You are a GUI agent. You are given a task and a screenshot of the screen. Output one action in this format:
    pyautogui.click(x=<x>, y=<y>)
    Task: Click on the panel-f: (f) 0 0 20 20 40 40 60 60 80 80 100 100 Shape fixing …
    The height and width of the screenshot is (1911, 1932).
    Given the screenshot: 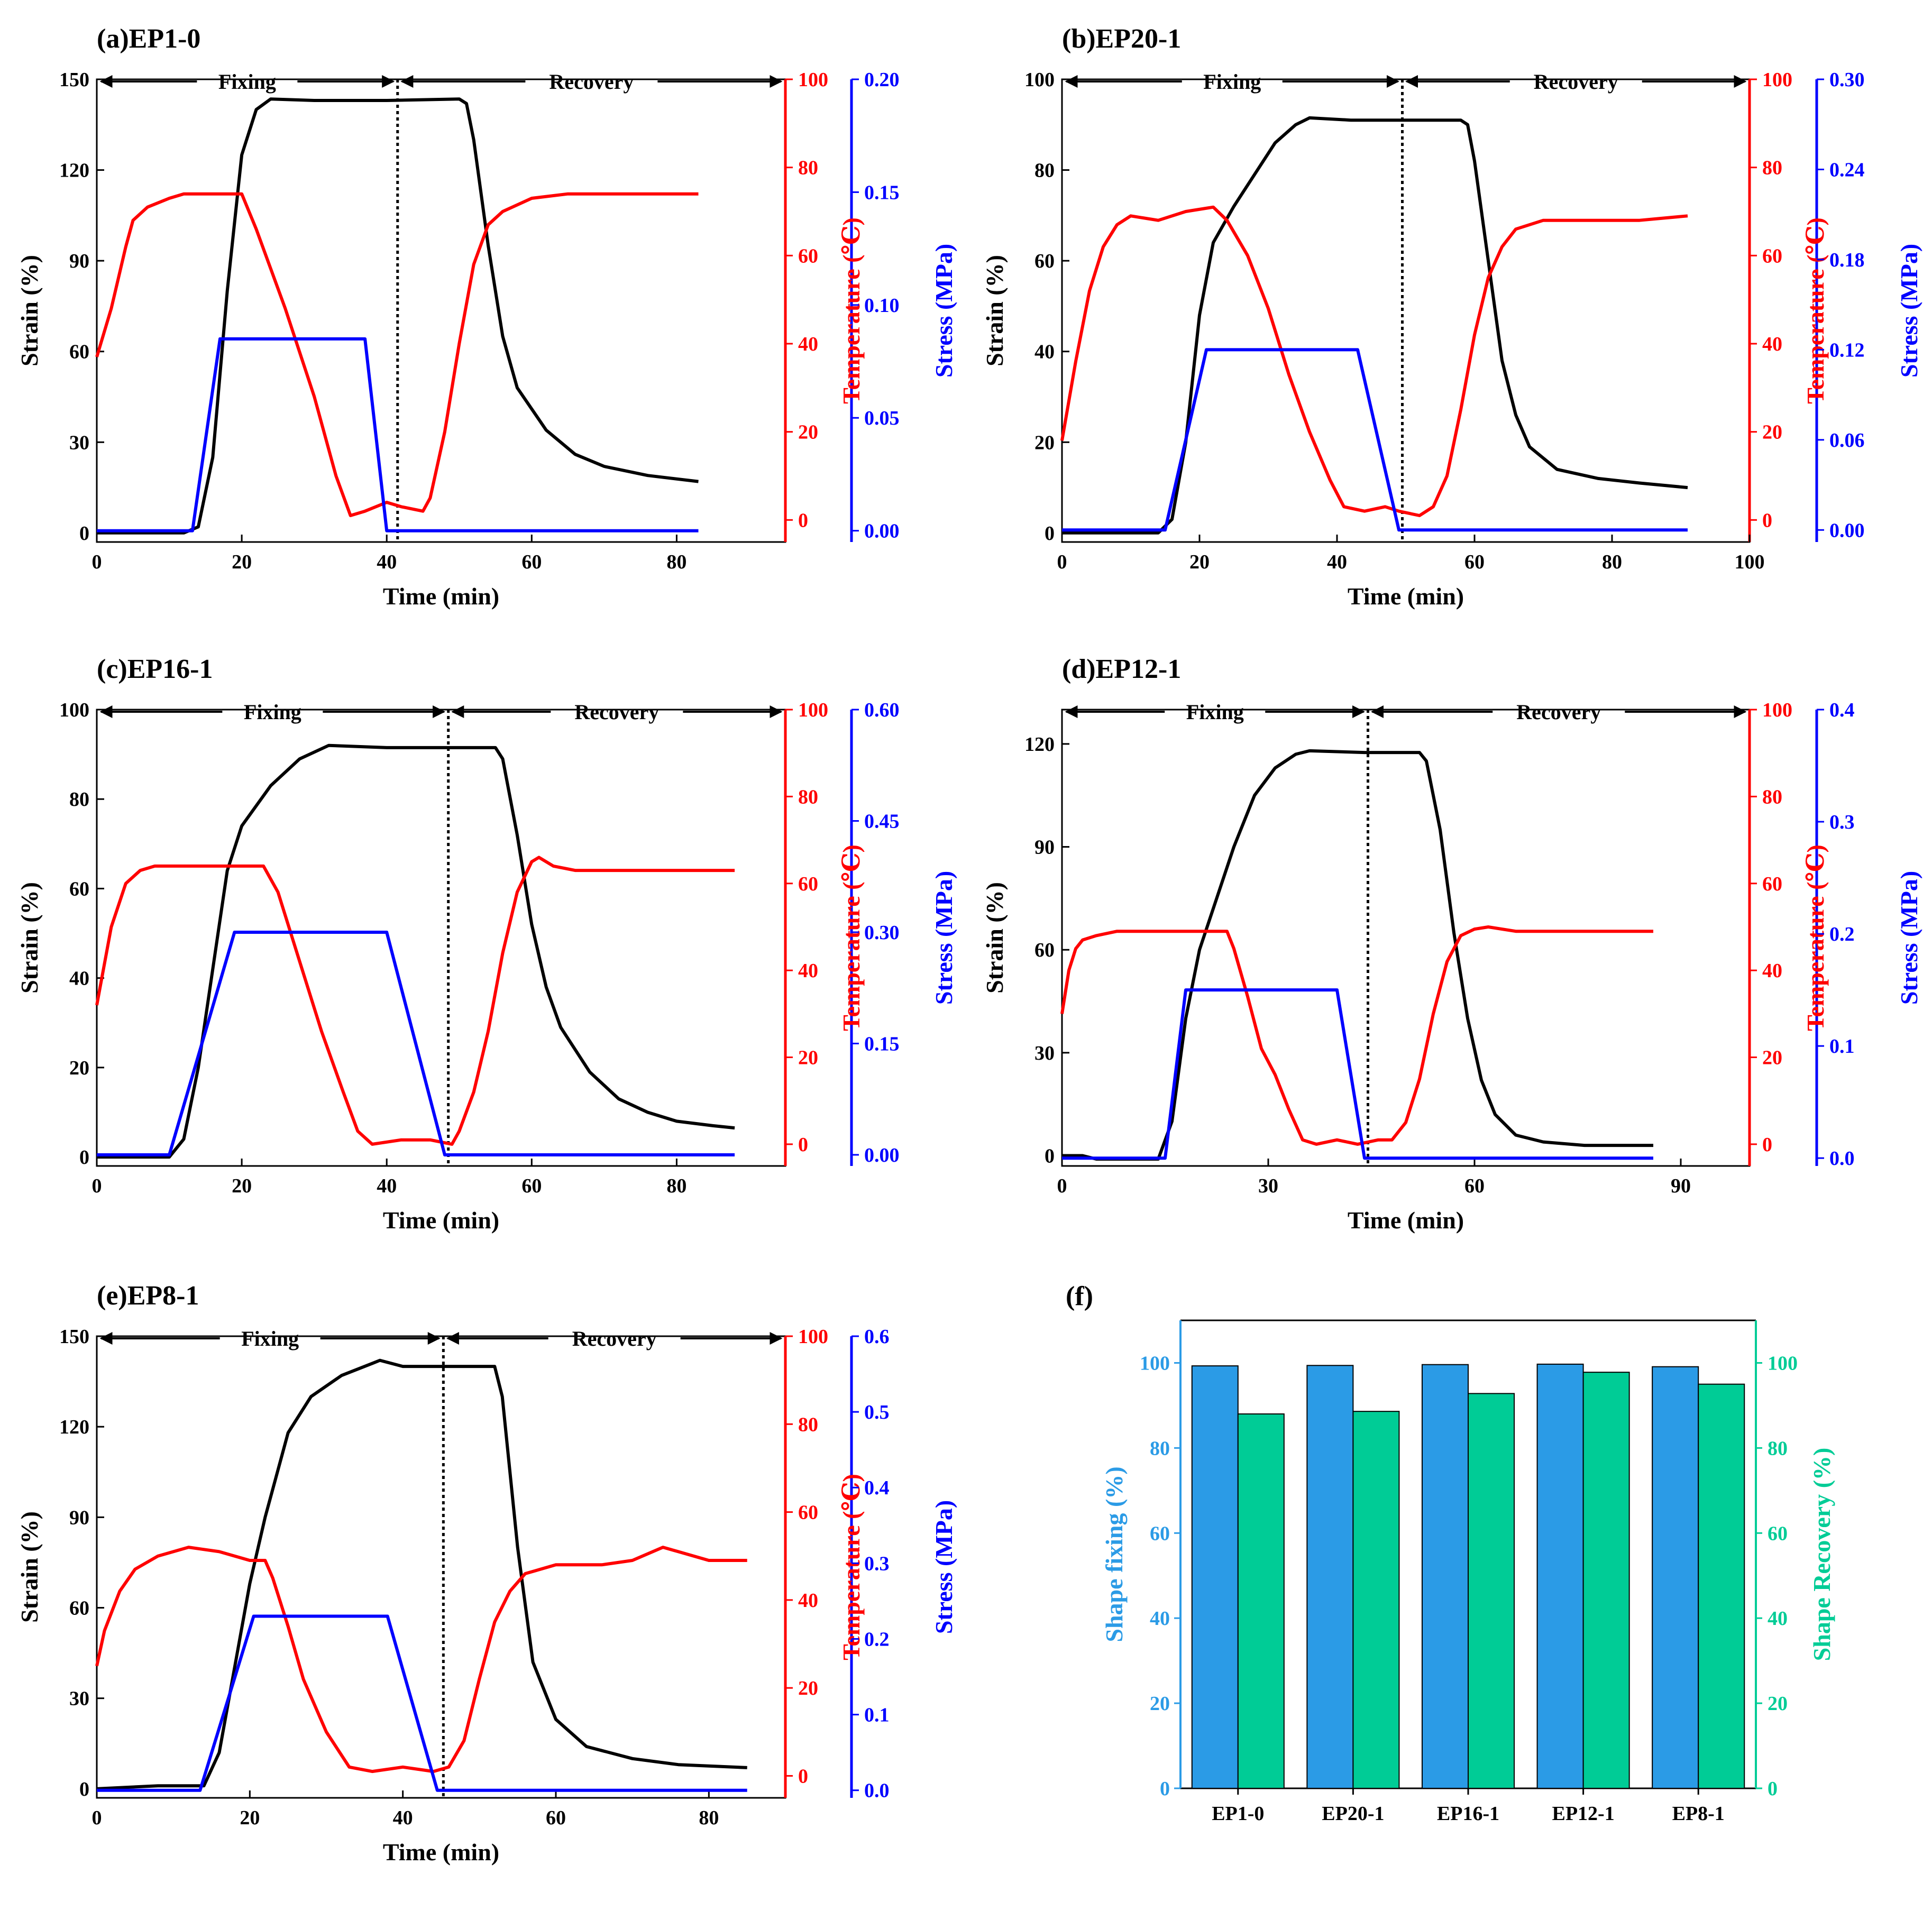 What is the action you would take?
    pyautogui.click(x=1451, y=1553)
    